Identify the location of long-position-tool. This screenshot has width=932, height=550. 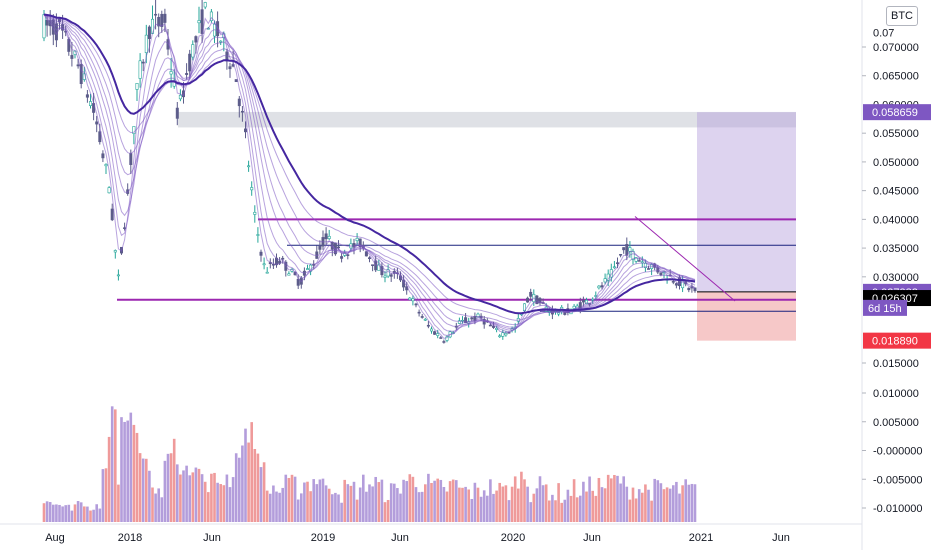
(746, 226).